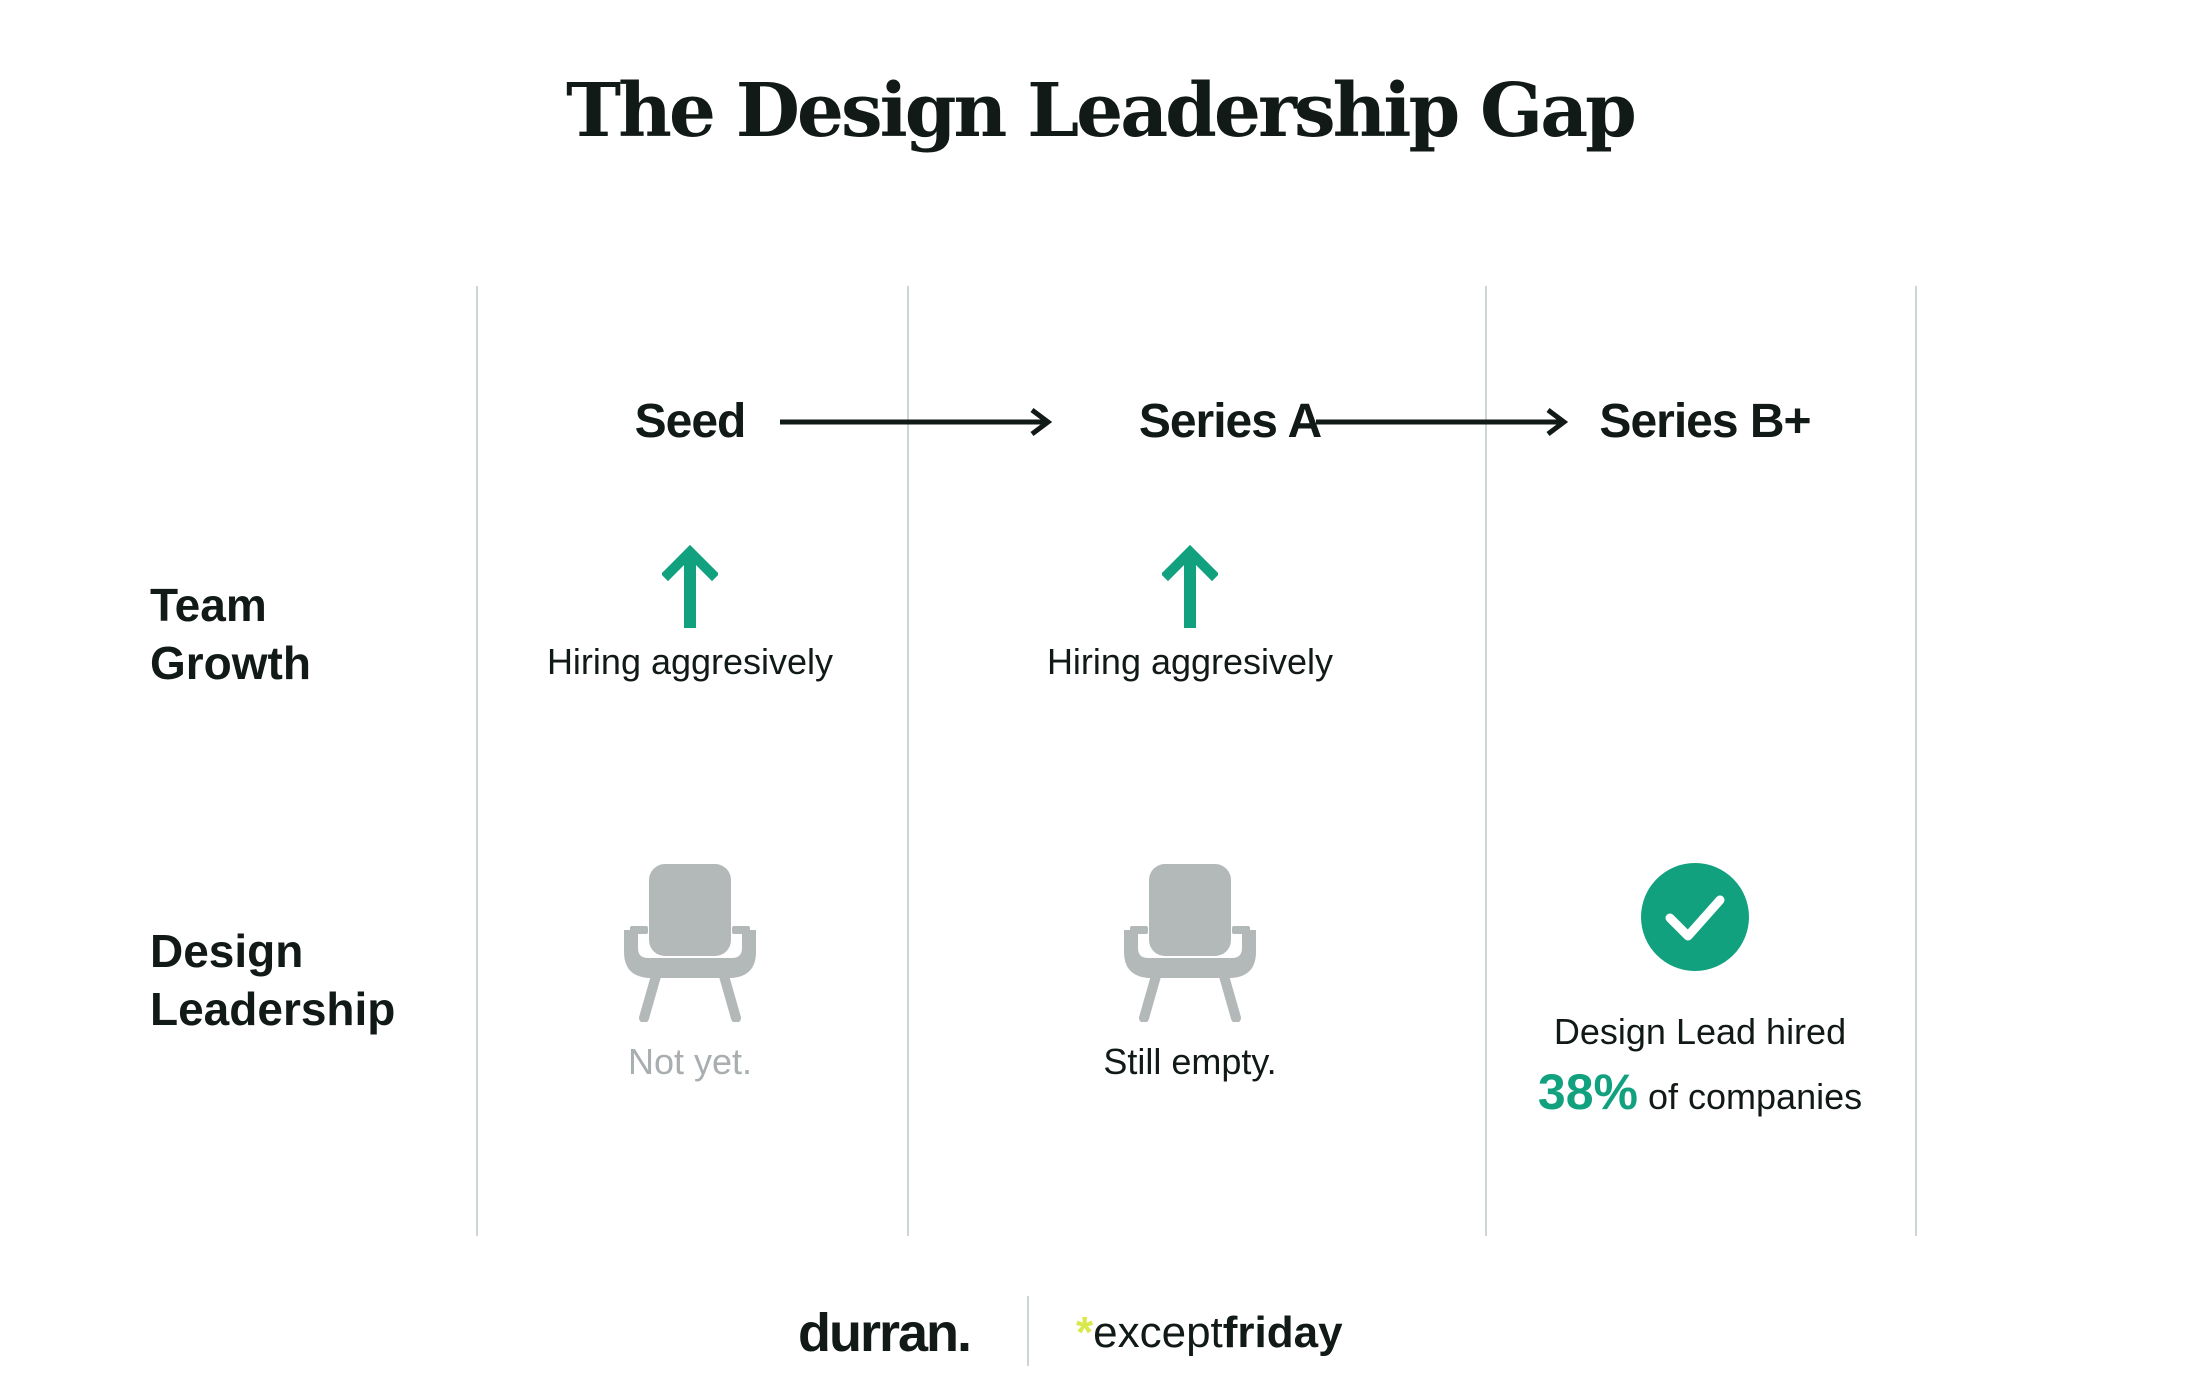 The image size is (2200, 1400). Describe the element at coordinates (1755, 1096) in the screenshot. I see `percent-suffix: of companies` at that location.